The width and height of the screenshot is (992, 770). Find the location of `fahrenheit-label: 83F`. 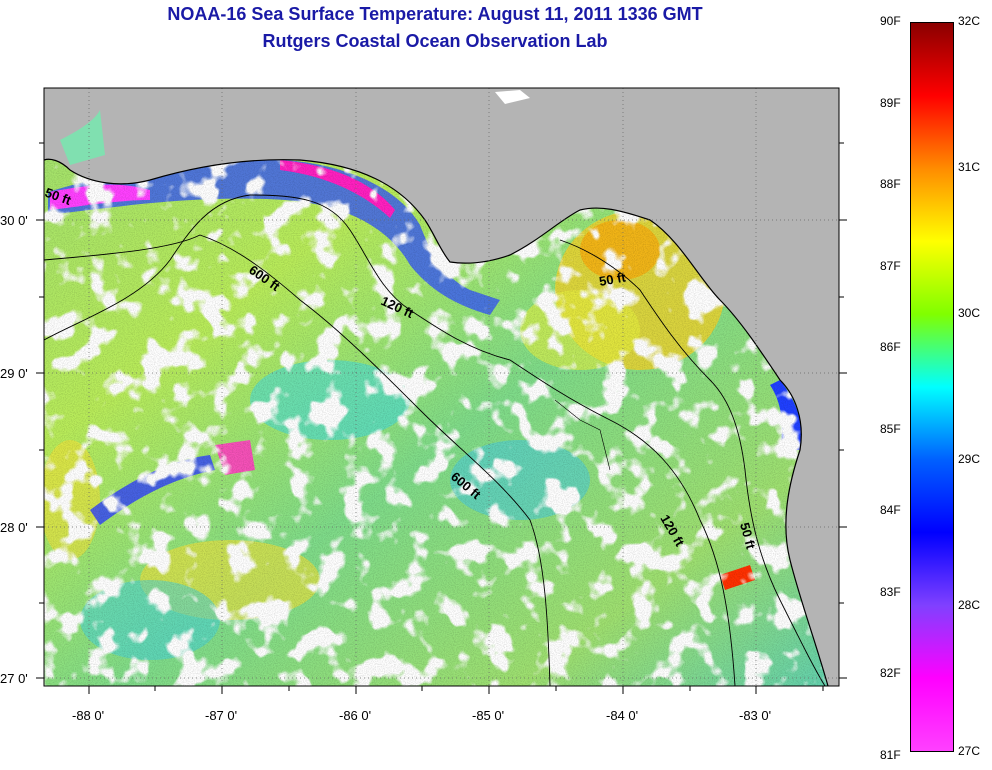

fahrenheit-label: 83F is located at coordinates (890, 592).